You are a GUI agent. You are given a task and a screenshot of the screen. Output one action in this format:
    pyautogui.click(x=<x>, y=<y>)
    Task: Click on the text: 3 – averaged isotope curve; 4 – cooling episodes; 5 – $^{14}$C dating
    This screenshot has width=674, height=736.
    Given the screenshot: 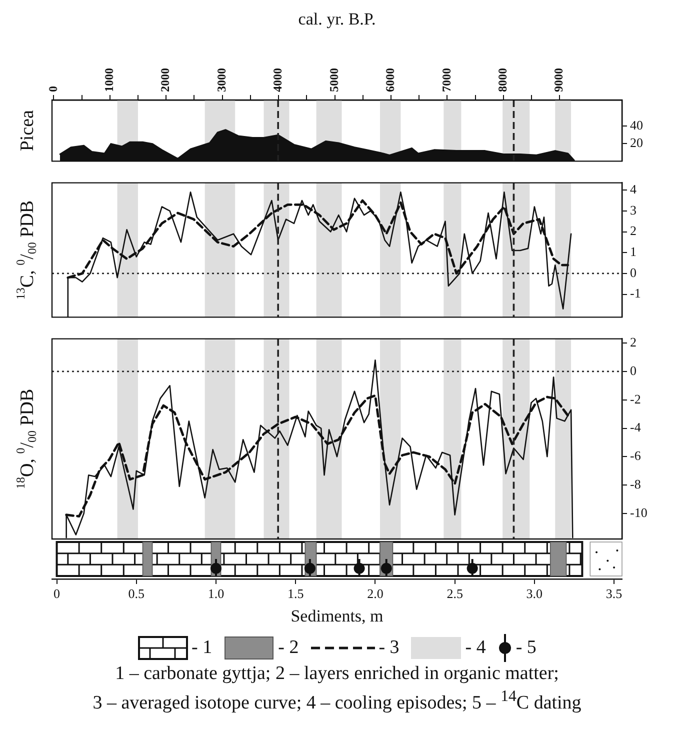 What is the action you would take?
    pyautogui.click(x=337, y=700)
    